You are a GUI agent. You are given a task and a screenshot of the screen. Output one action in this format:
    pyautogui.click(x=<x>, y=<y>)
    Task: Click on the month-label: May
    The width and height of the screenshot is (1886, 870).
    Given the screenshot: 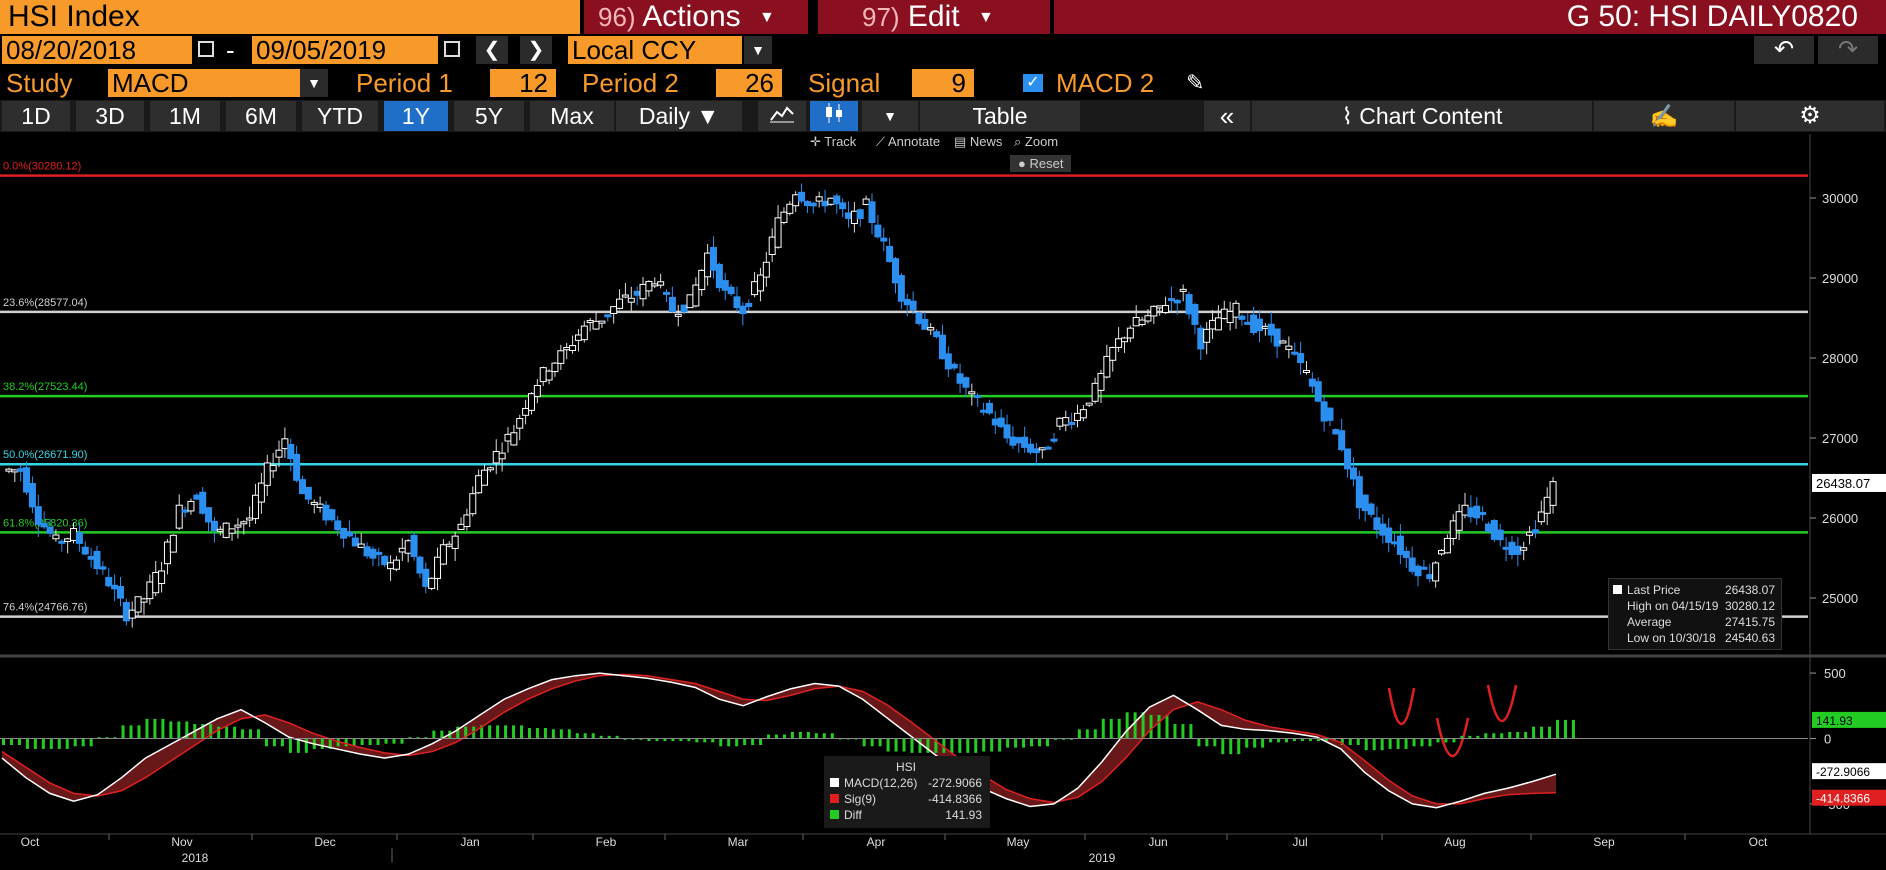 What is the action you would take?
    pyautogui.click(x=1018, y=842)
    